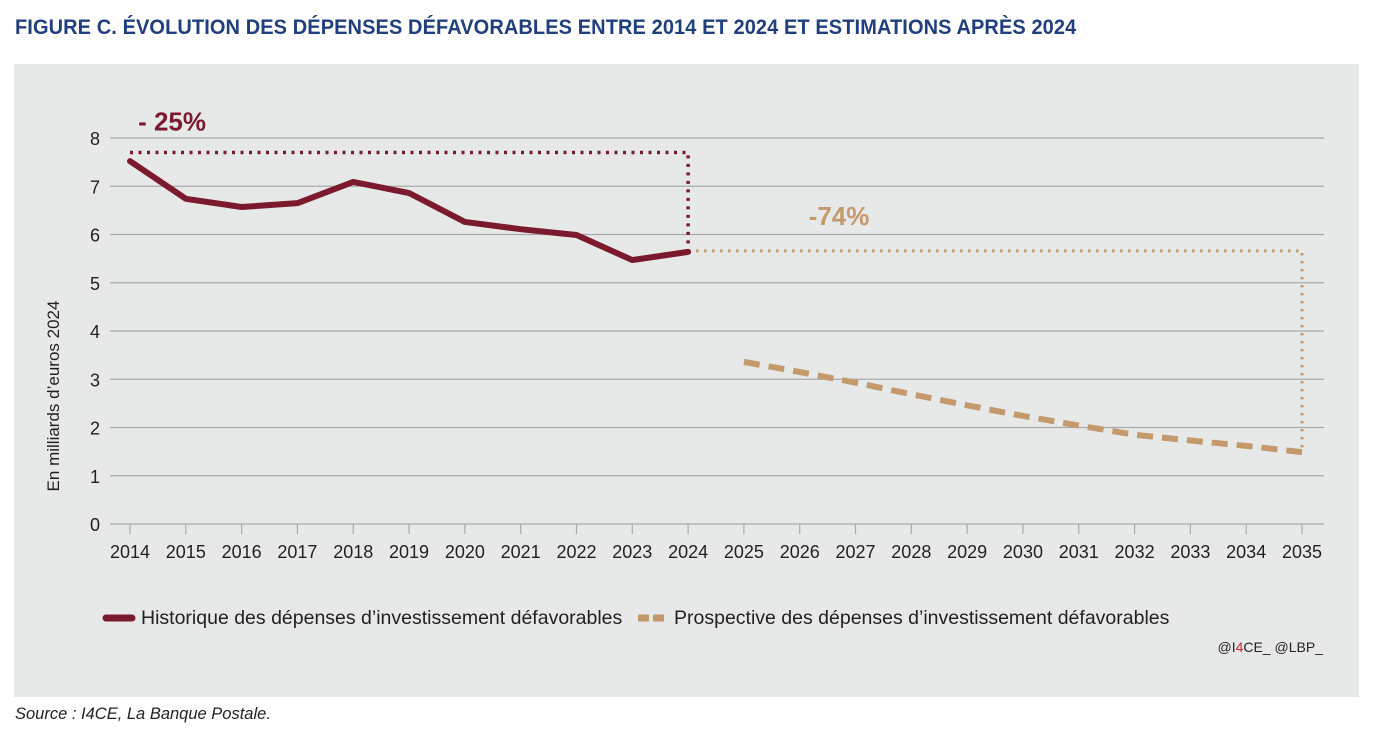 This screenshot has height=742, width=1386. Describe the element at coordinates (465, 552) in the screenshot. I see `x-tick-label: 2020` at that location.